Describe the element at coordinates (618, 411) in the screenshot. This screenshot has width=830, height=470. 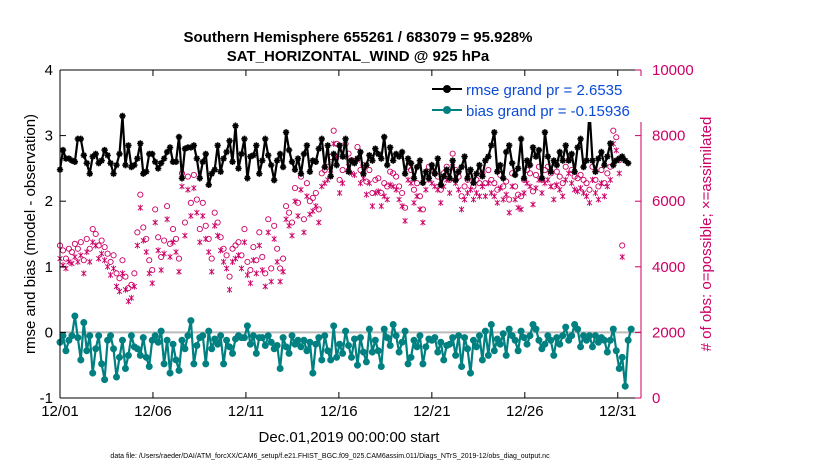
I see `x-tick-label: 12/31` at that location.